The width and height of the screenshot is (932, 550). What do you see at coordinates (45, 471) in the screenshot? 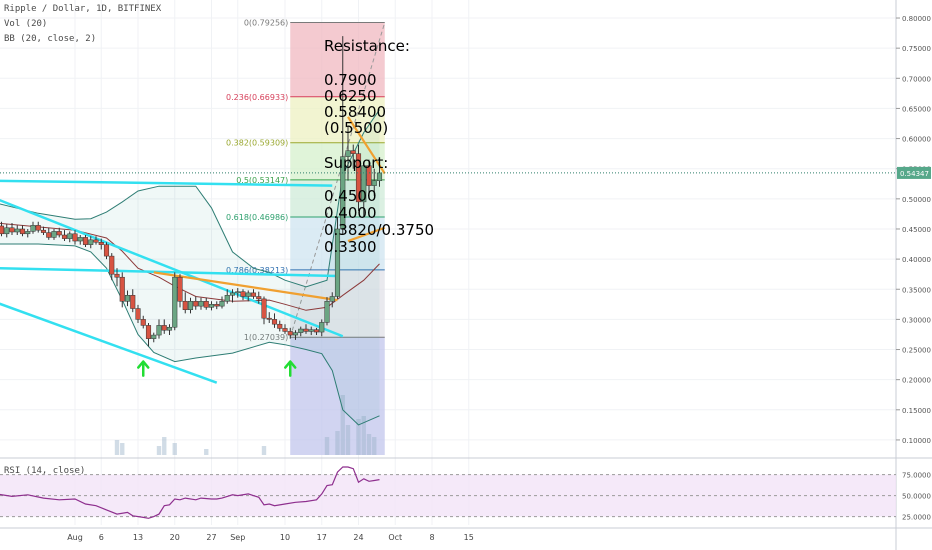
I see `rsi-indicator-label: RSI (14, close)` at bounding box center [45, 471].